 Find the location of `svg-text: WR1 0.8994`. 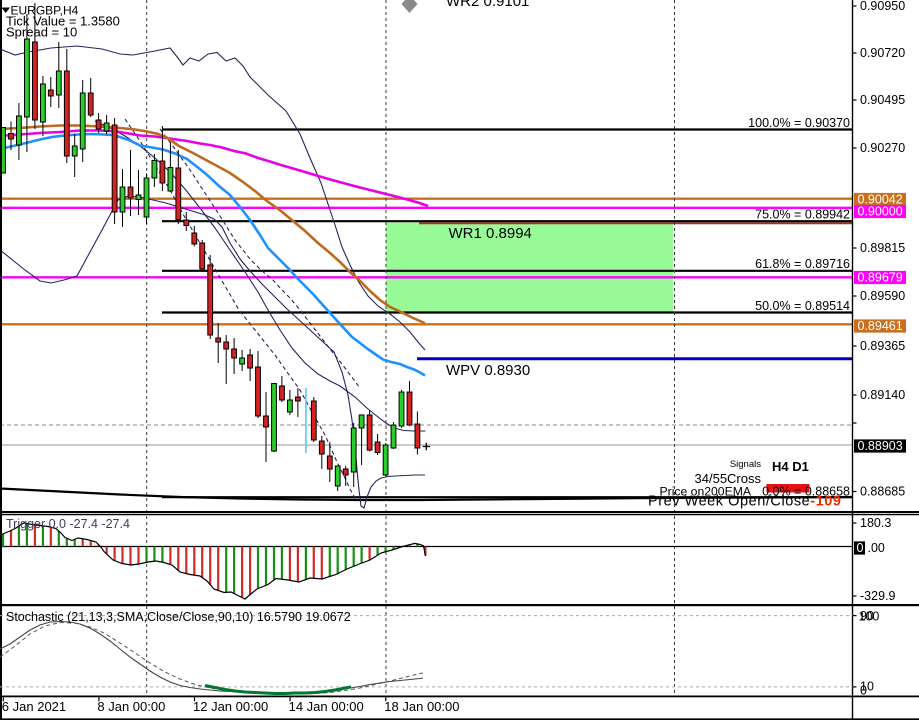

svg-text: WR1 0.8994 is located at coordinates (490, 233).